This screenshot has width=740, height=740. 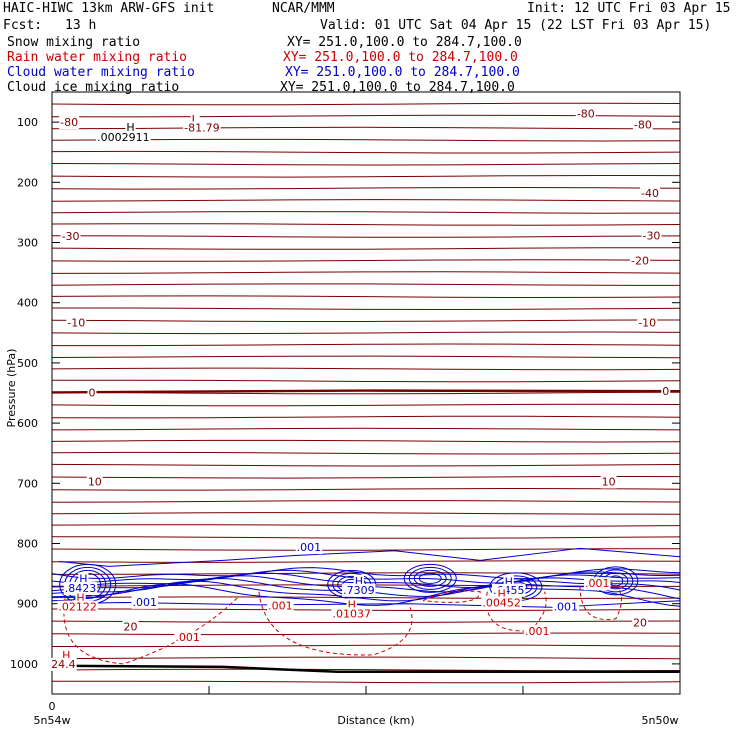 What do you see at coordinates (77, 607) in the screenshot?
I see `extremum-label: .02122` at bounding box center [77, 607].